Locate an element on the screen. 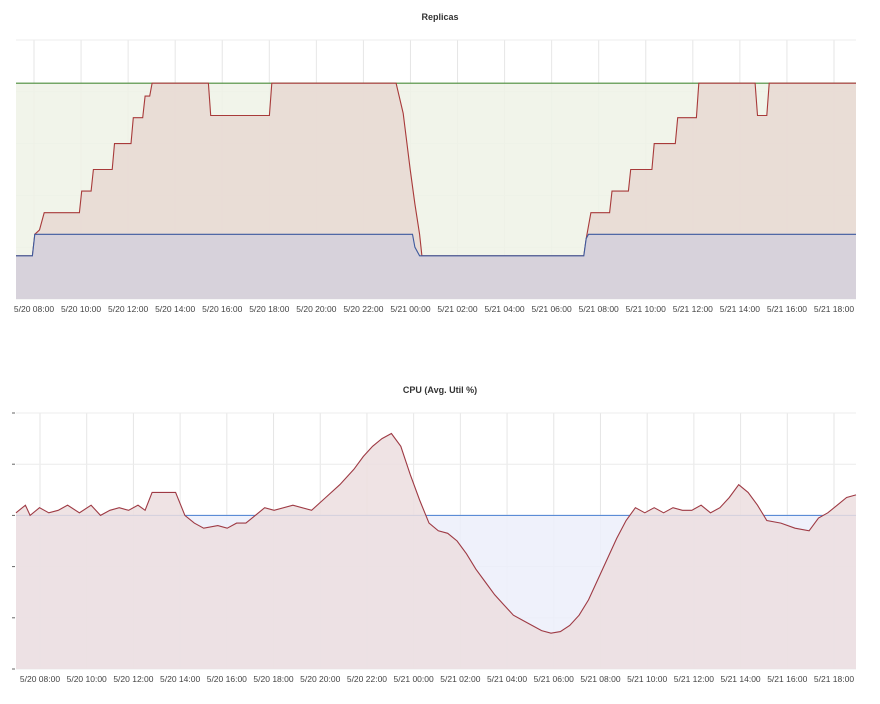 Image resolution: width=880 pixels, height=704 pixels. series-2-area is located at coordinates (436, 266).